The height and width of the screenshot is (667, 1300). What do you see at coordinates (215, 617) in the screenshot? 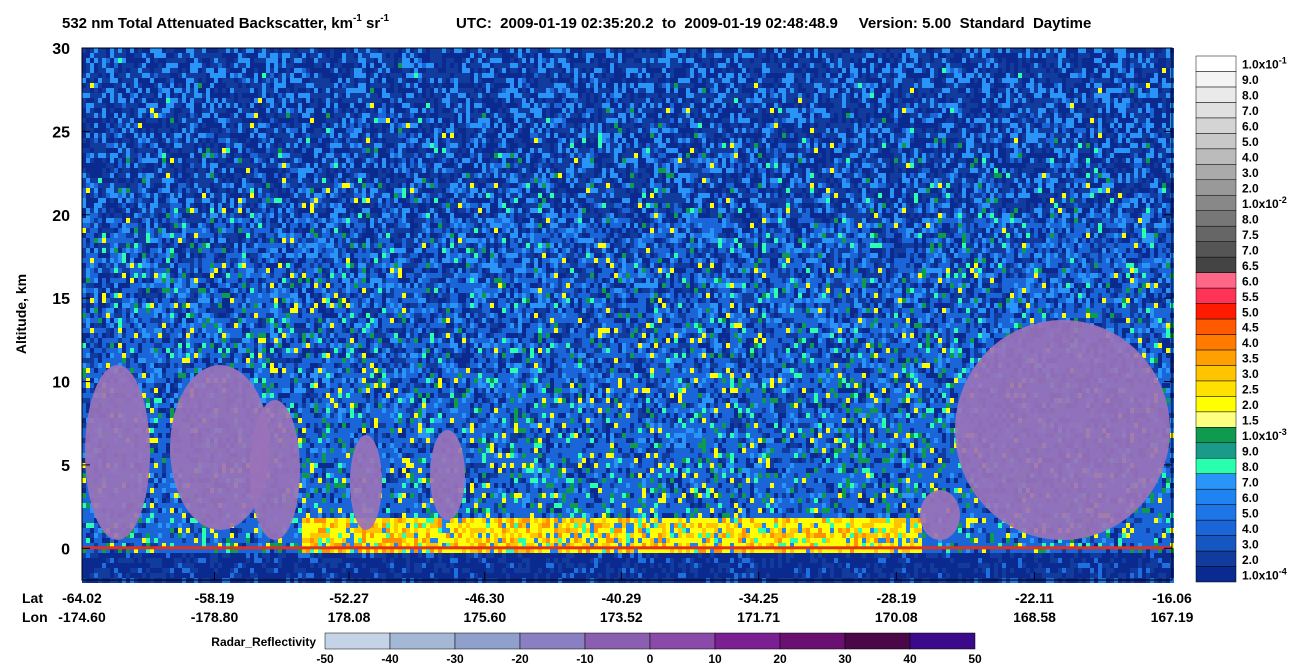
I see `x2-tick-label: -178.80` at bounding box center [215, 617].